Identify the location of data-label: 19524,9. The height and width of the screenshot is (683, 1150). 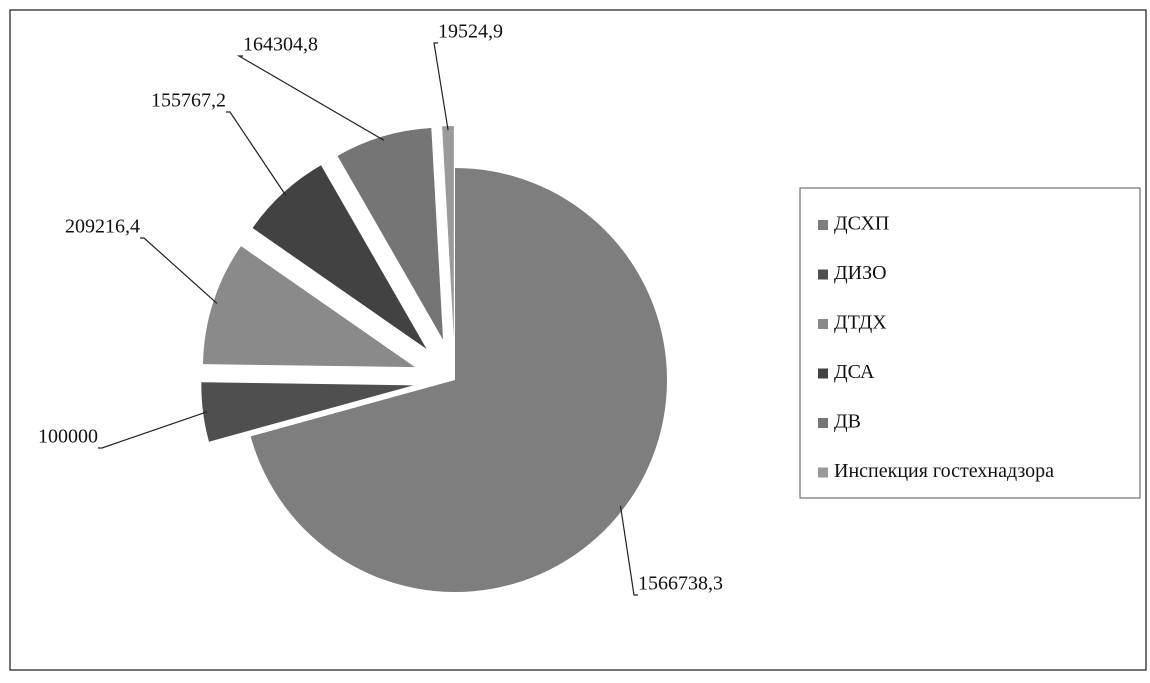
(470, 32).